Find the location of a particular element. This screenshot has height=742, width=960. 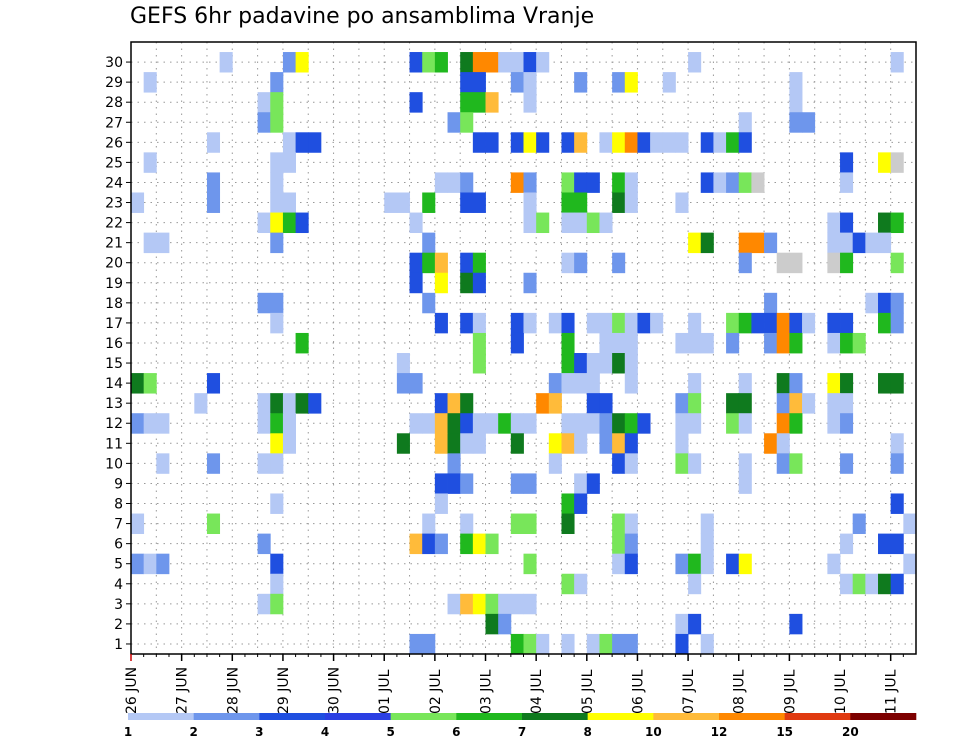

x-tick-label: 01 JUL is located at coordinates (385, 691).